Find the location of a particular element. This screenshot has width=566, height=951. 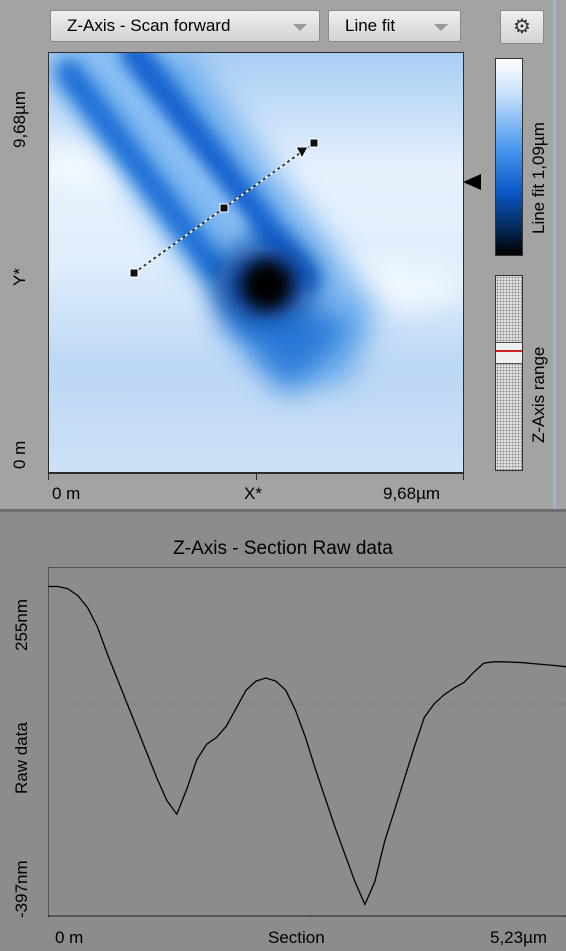

section-y-bottom-label: -397nm is located at coordinates (21, 889).